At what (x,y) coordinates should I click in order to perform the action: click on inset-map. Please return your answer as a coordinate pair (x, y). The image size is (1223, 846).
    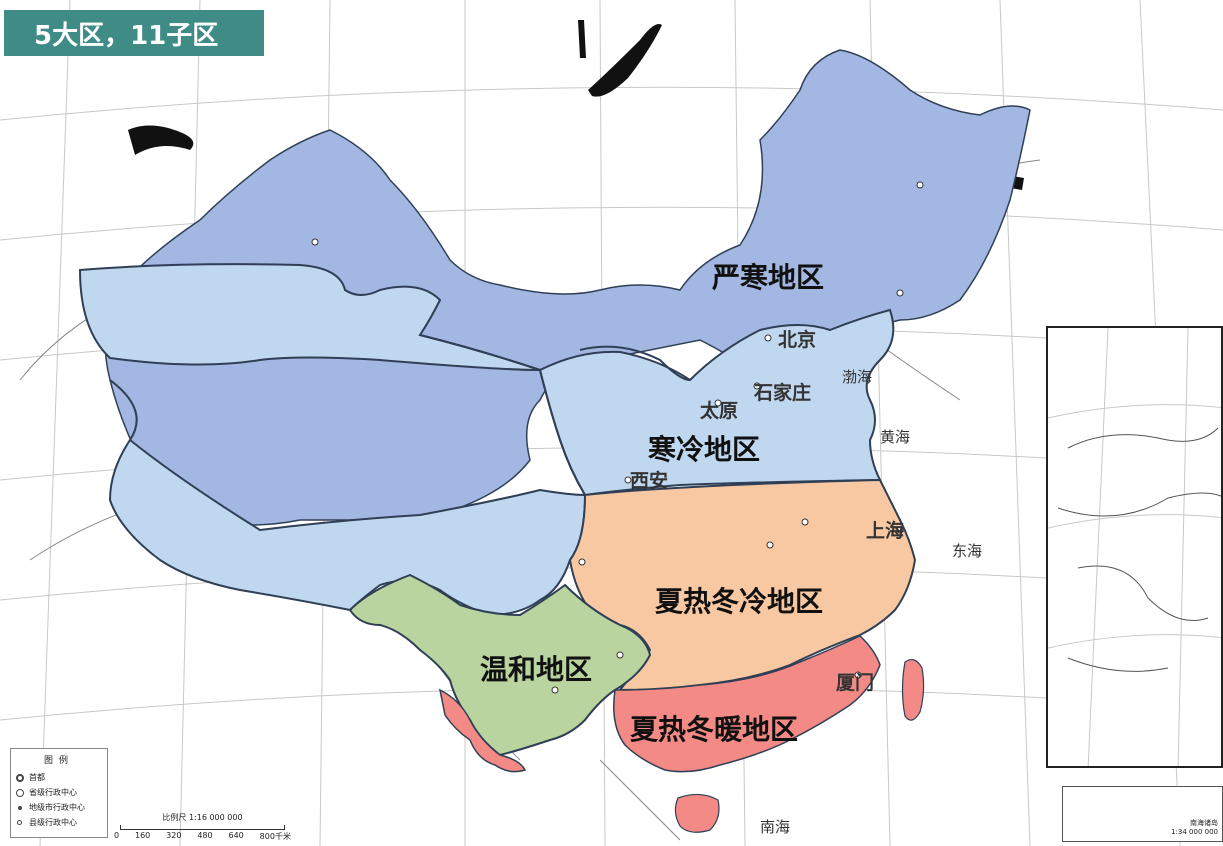
    Looking at the image, I should click on (1134, 547).